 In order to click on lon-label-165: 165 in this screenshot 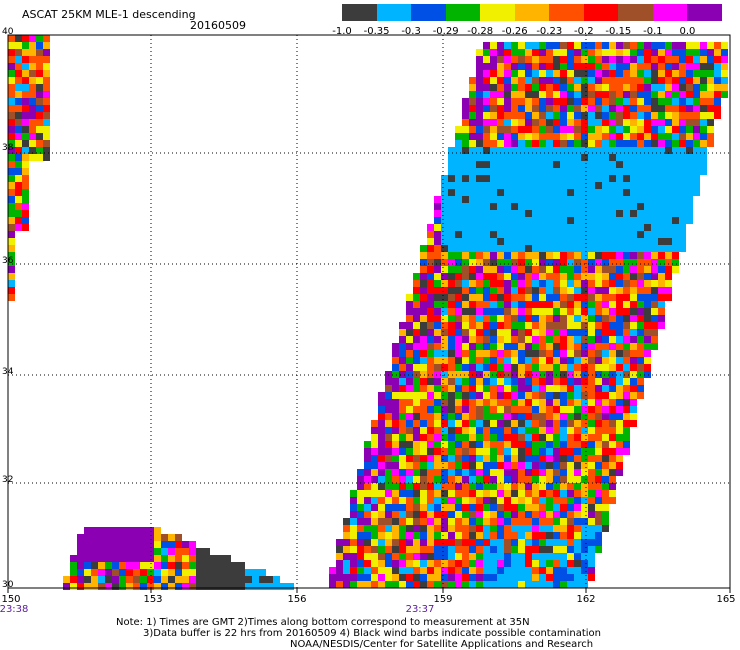, I will do `click(726, 599)`.